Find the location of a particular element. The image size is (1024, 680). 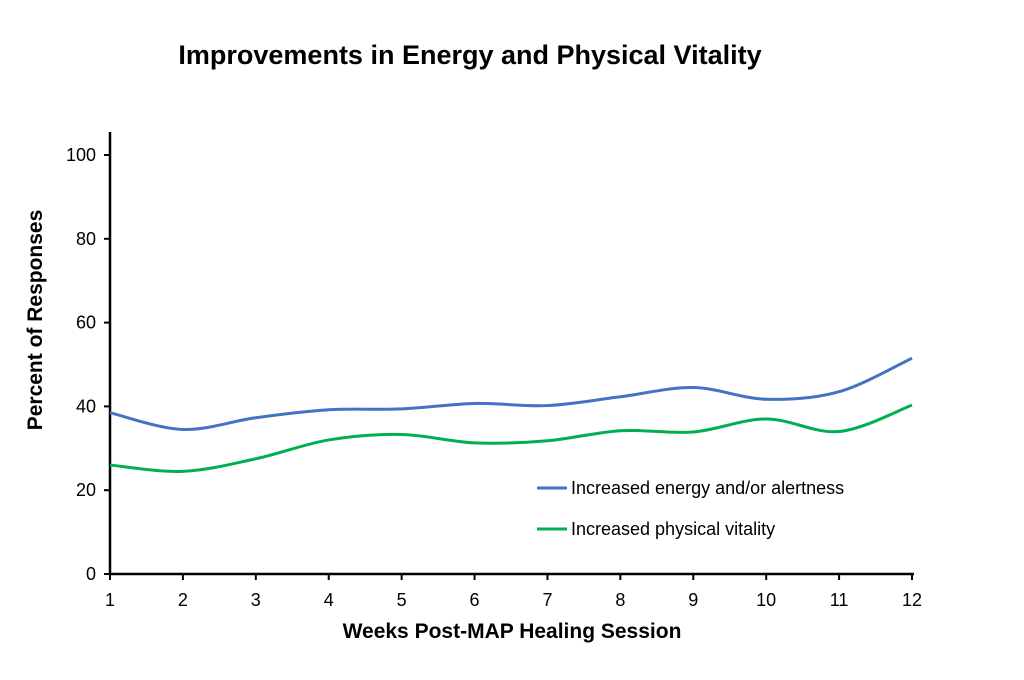

x-tick-label: 4 is located at coordinates (329, 600).